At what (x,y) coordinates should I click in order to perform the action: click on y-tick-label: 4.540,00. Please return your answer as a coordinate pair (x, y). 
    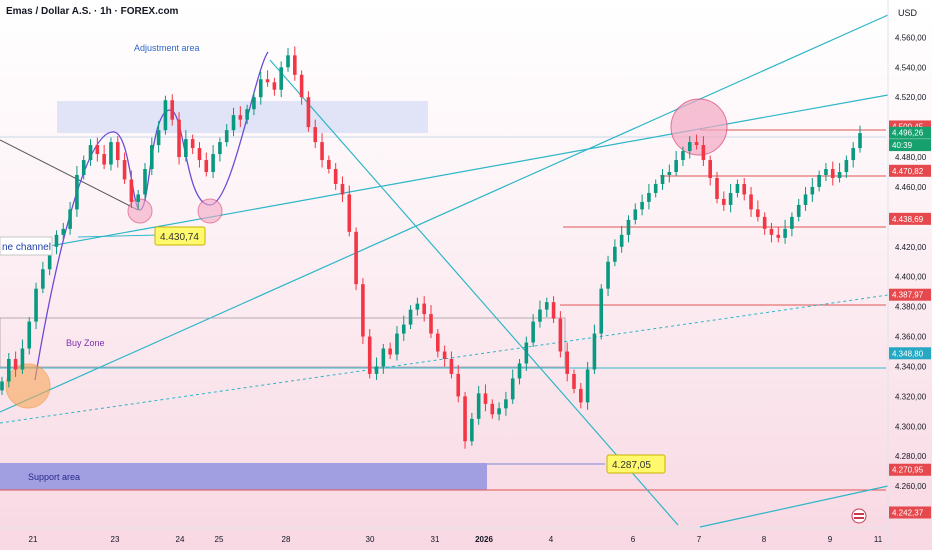
    Looking at the image, I should click on (911, 67).